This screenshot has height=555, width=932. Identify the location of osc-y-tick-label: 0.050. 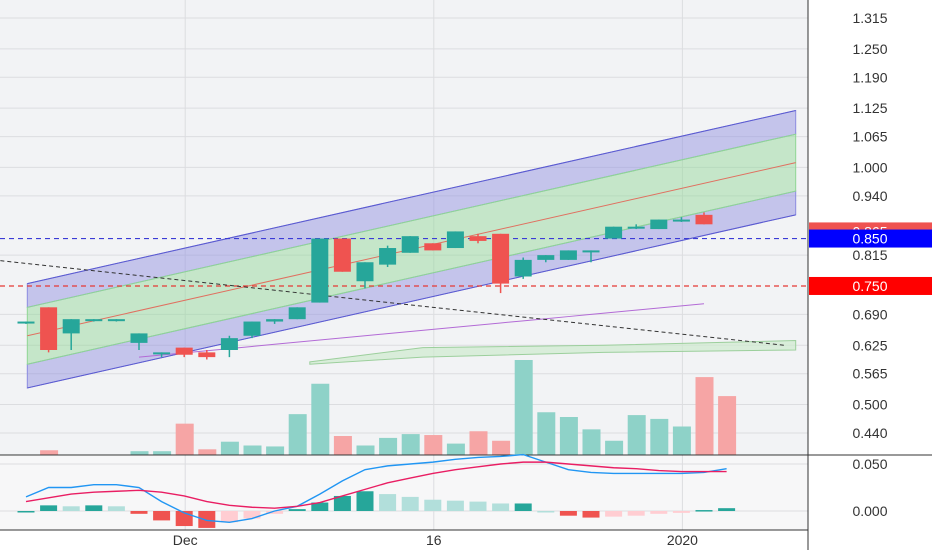
(869, 464).